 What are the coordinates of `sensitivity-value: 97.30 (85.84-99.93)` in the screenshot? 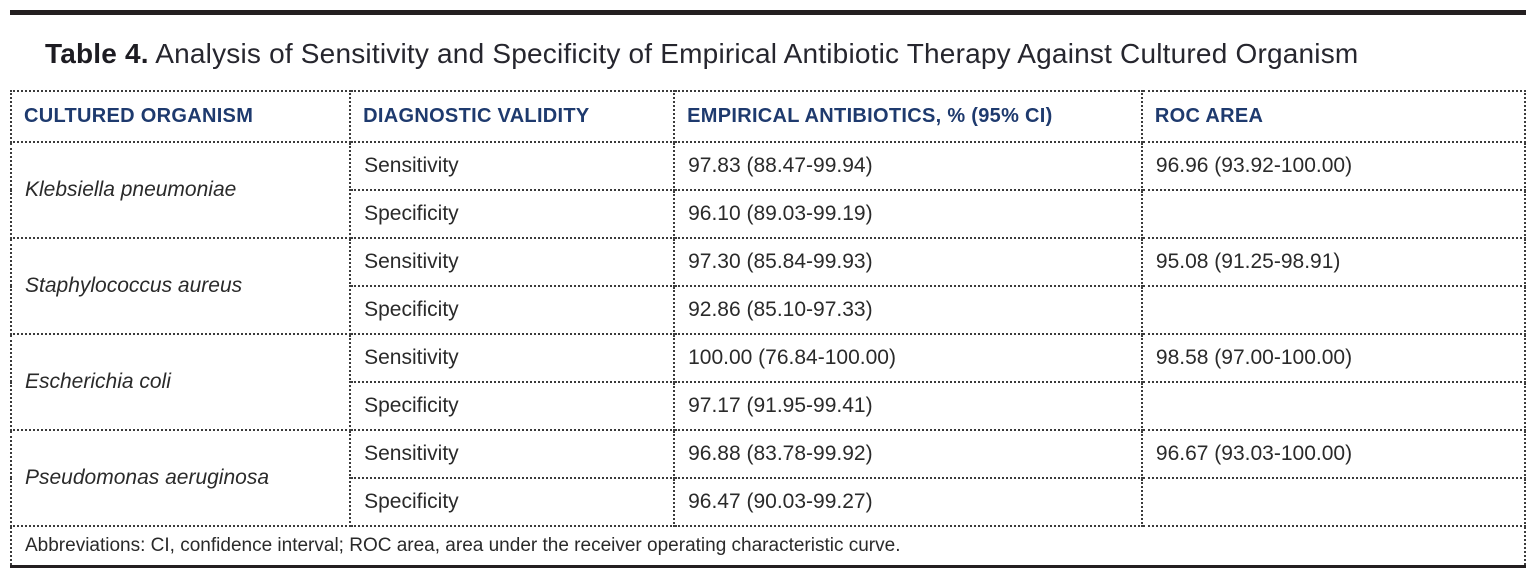 It's located at (908, 262).